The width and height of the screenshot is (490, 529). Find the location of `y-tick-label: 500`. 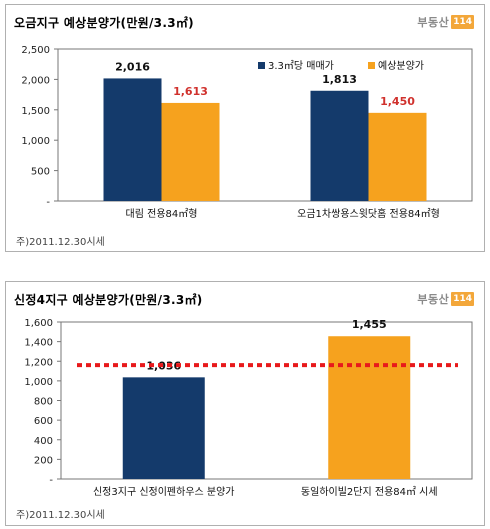

y-tick-label: 500 is located at coordinates (40, 172).